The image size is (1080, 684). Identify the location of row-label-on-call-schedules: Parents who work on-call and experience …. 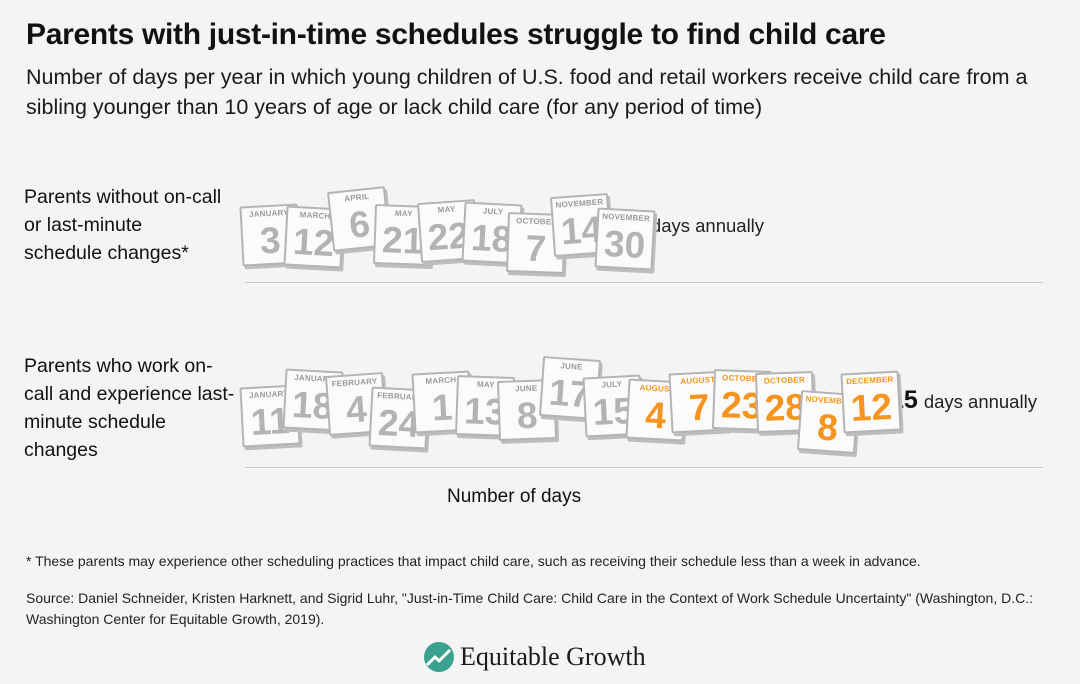
(129, 408).